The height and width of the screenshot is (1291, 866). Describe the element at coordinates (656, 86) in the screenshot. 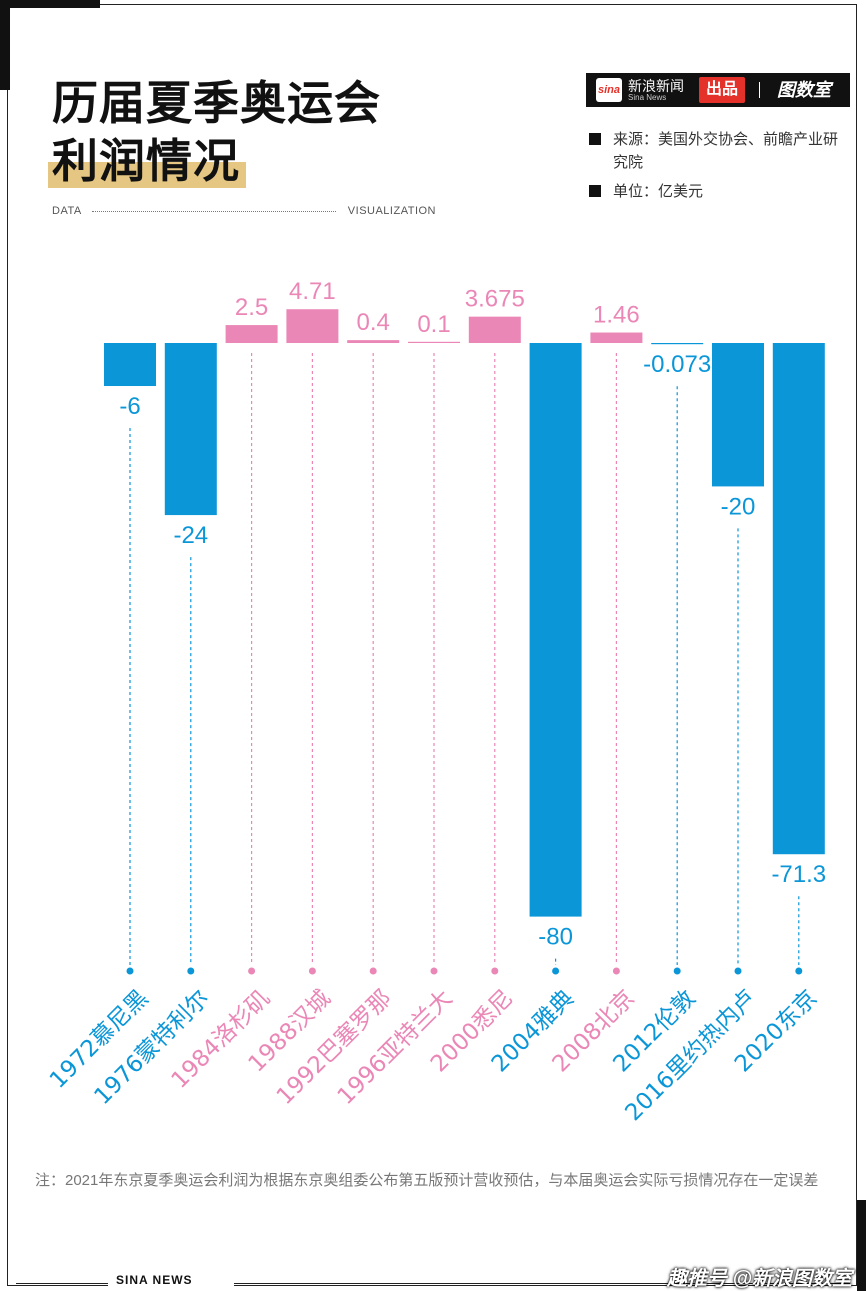

I see `brand-name: 新浪新闻` at that location.